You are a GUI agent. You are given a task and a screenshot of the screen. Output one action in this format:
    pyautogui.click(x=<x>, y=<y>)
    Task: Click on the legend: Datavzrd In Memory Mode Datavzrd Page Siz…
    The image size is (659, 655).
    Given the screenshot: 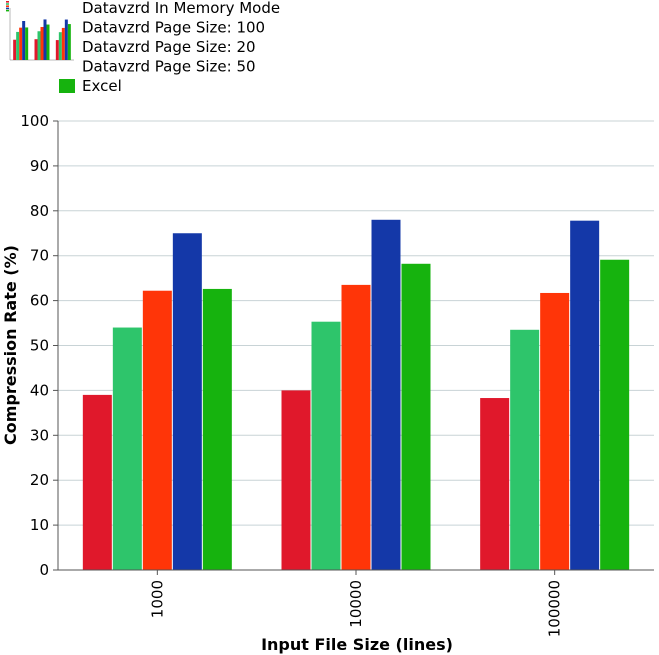 What is the action you would take?
    pyautogui.click(x=169, y=47)
    